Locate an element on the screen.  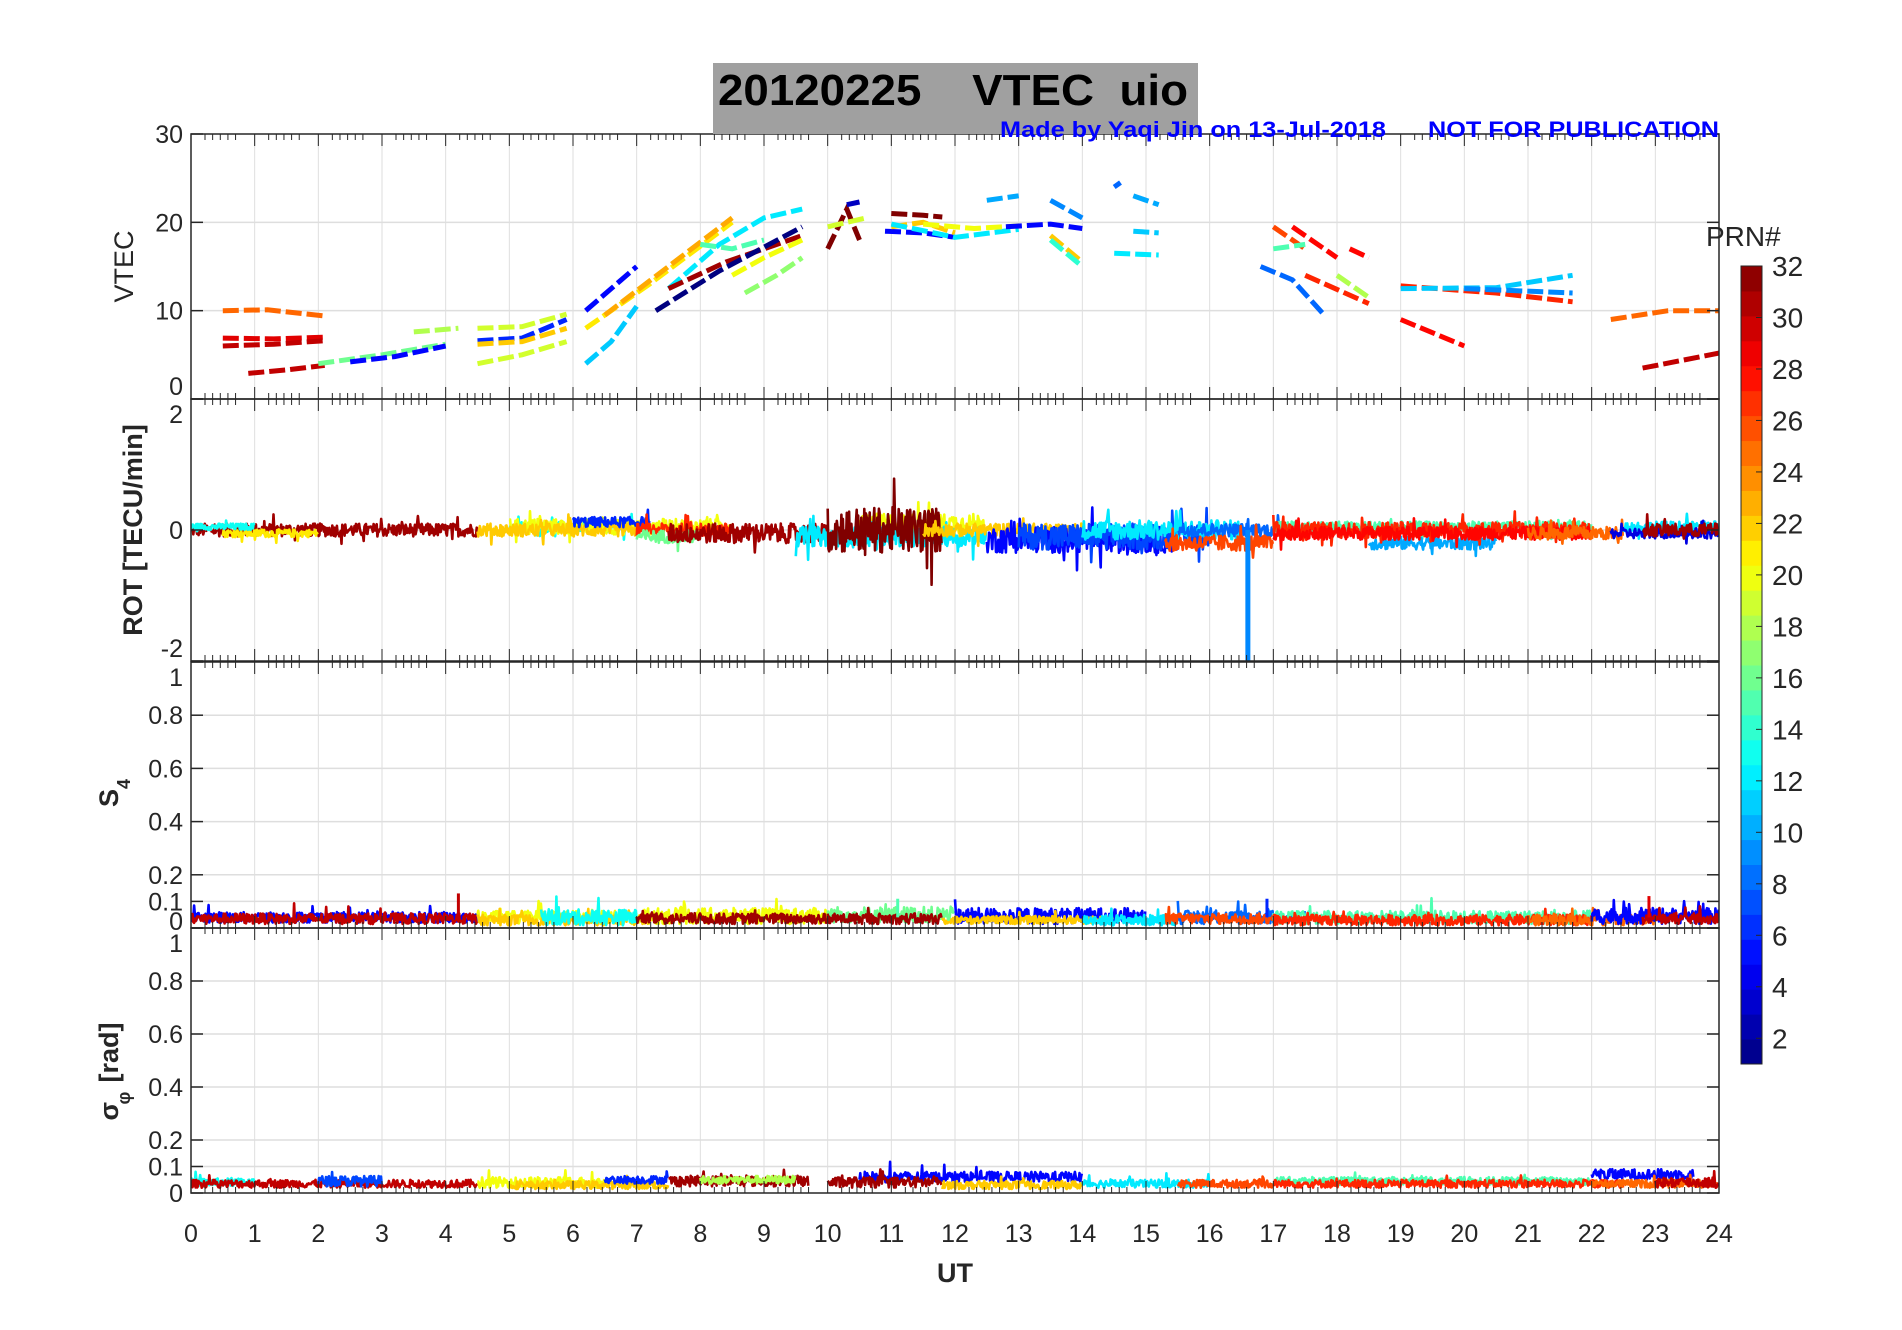
credit-text: Made by Yaqi Jin on 13-Jul-2018 is located at coordinates (1193, 129).